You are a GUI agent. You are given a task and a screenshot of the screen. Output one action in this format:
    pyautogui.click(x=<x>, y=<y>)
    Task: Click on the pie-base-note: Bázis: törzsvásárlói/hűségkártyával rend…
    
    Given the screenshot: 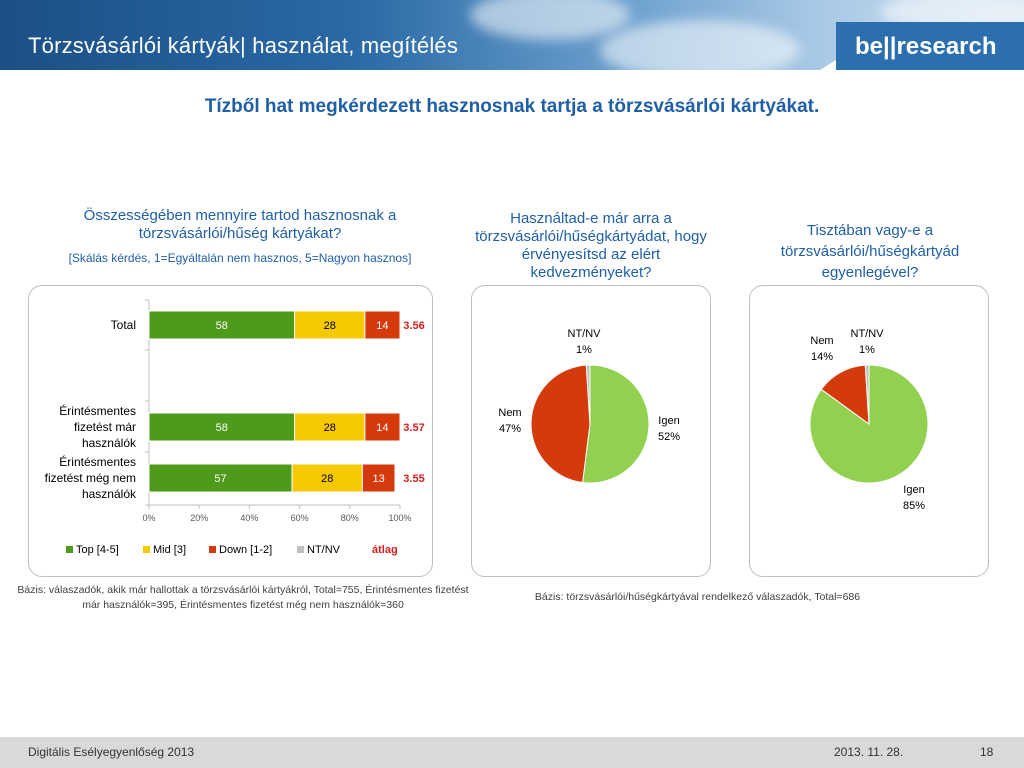 What is the action you would take?
    pyautogui.click(x=697, y=597)
    